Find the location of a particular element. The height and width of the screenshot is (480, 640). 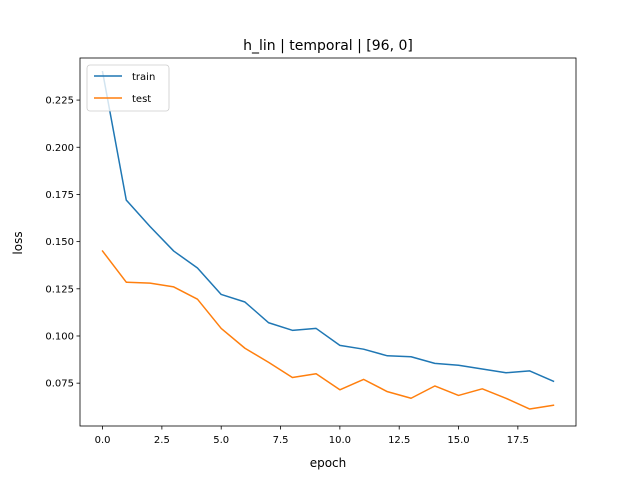

y-tick-label: 0.100 is located at coordinates (59, 336).